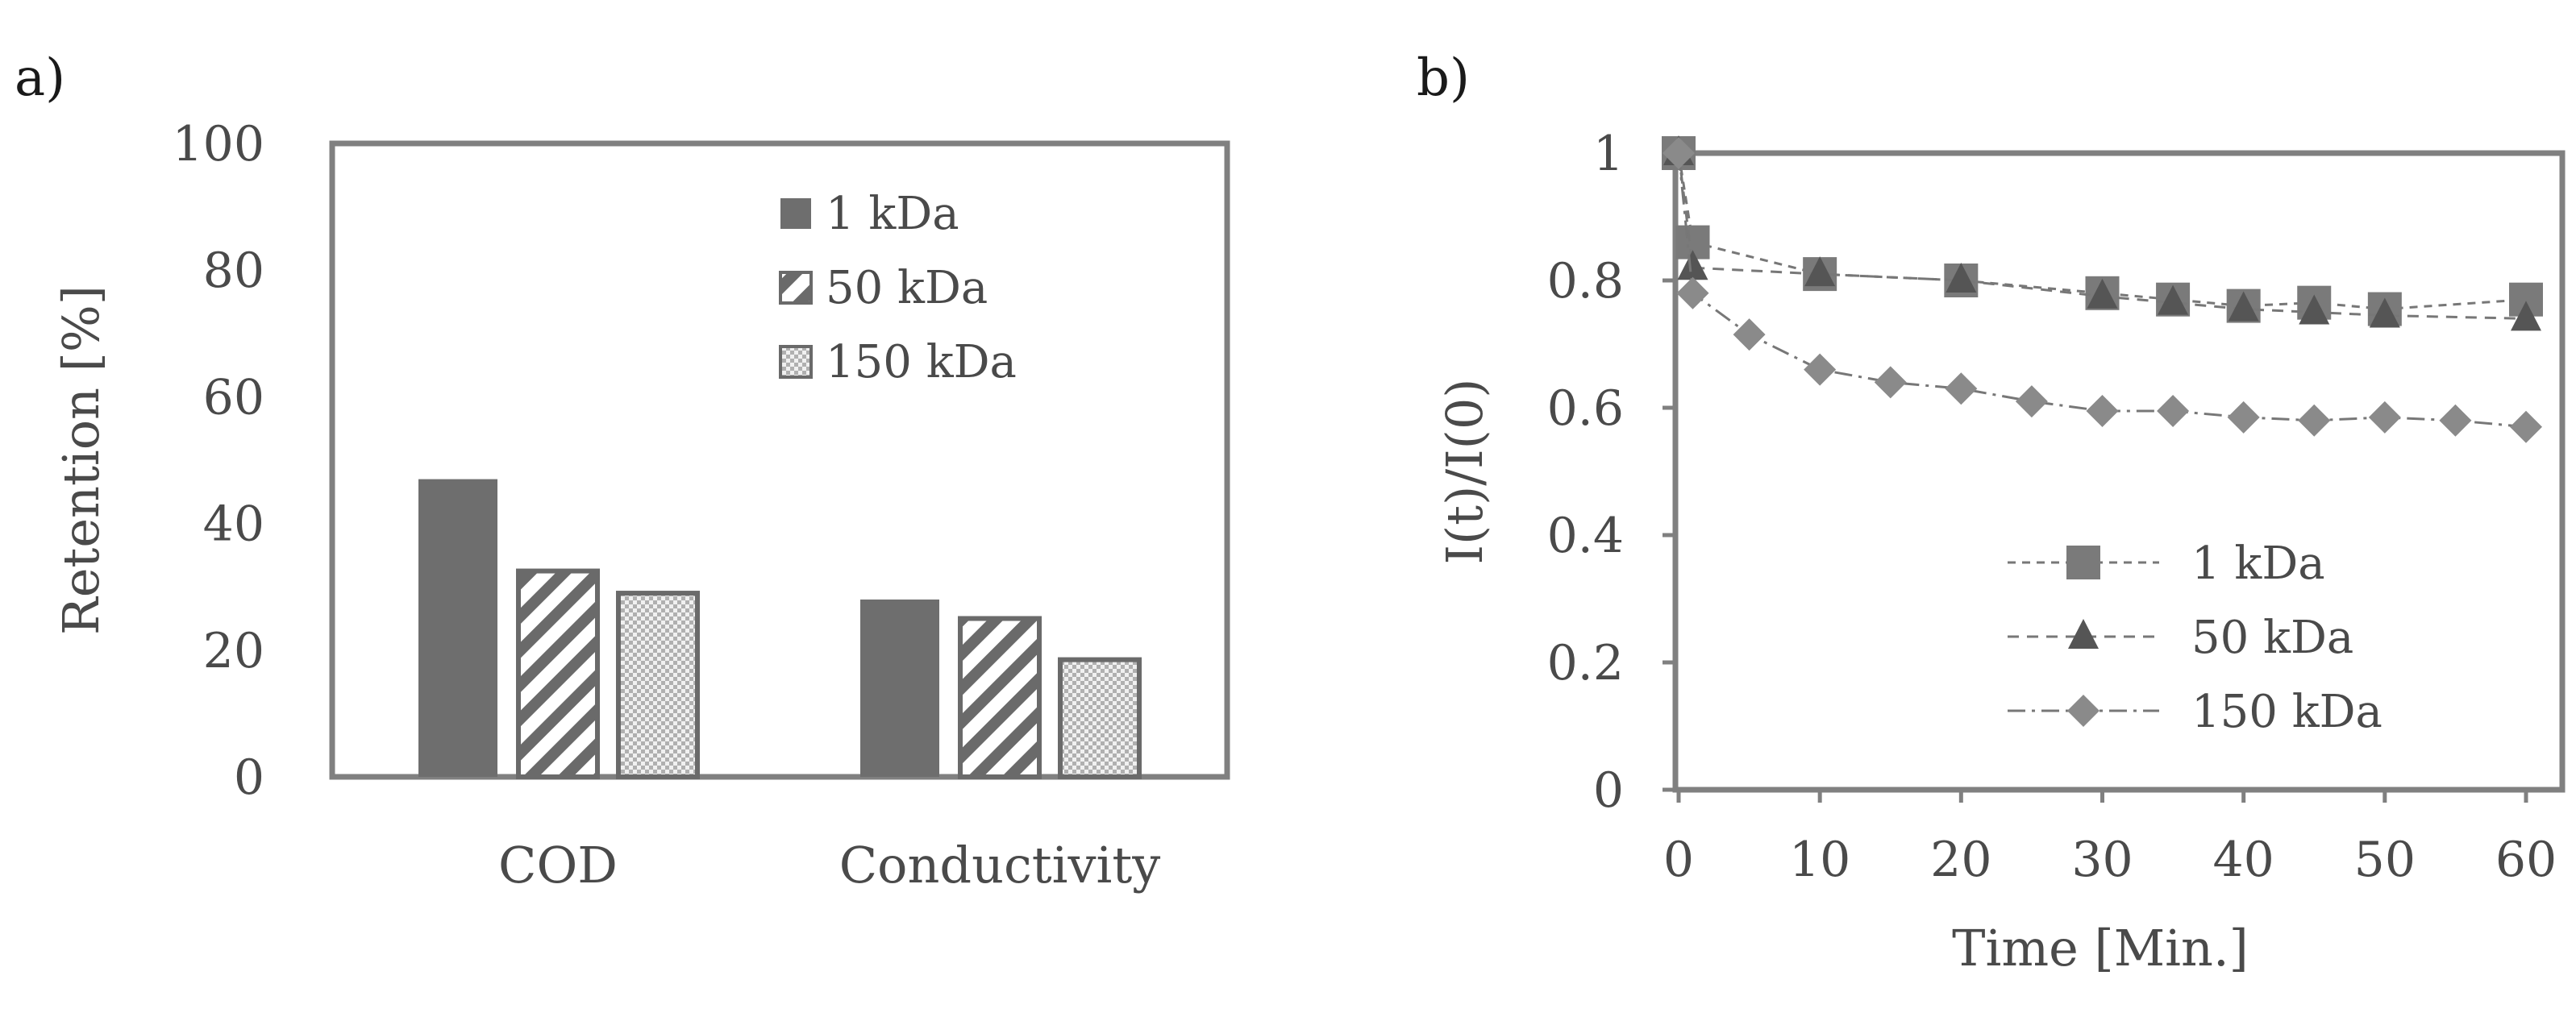 The height and width of the screenshot is (1017, 2576). What do you see at coordinates (218, 144) in the screenshot?
I see `y-tick-label: 100` at bounding box center [218, 144].